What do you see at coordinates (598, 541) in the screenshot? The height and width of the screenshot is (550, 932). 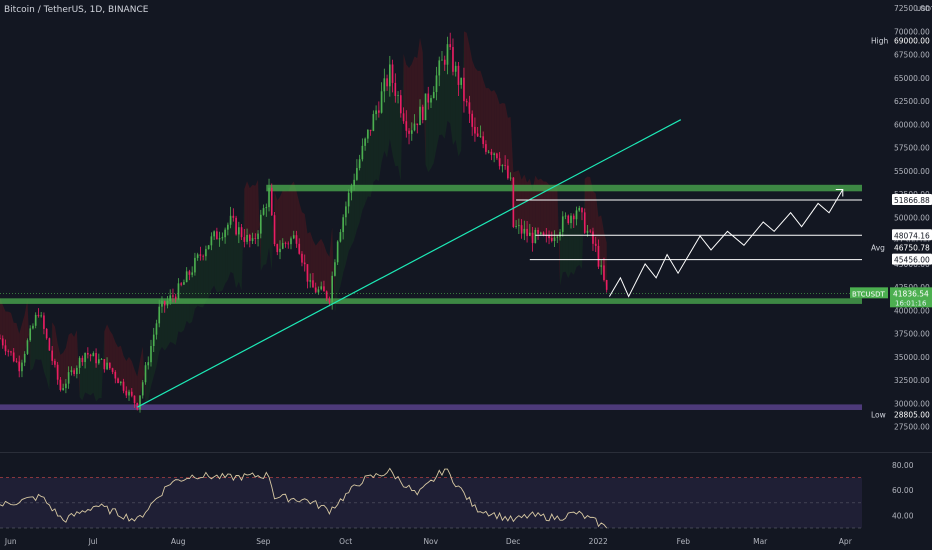 I see `time-tick-label: 2022` at bounding box center [598, 541].